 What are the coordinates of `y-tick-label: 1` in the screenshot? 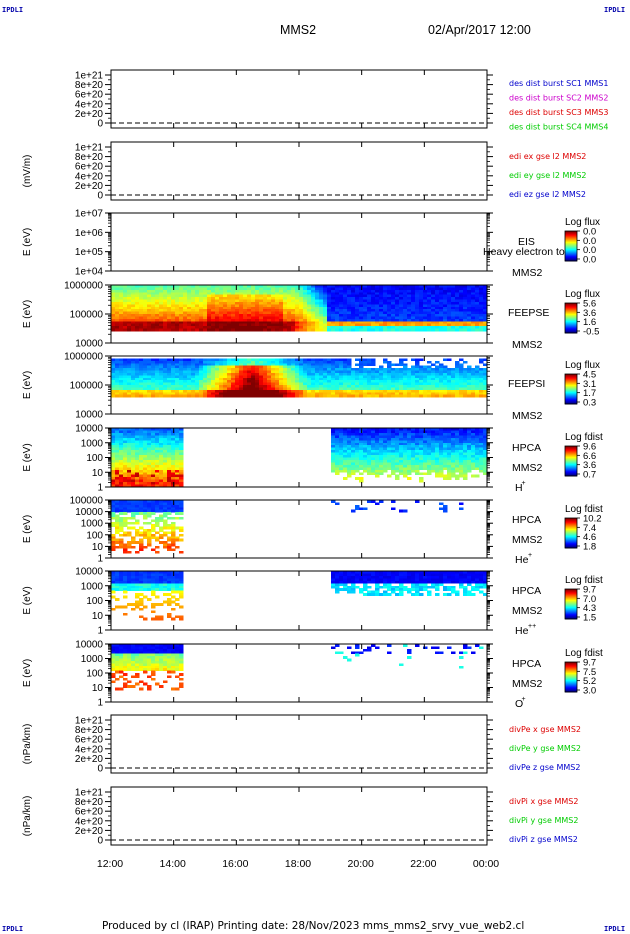 It's located at (100, 488).